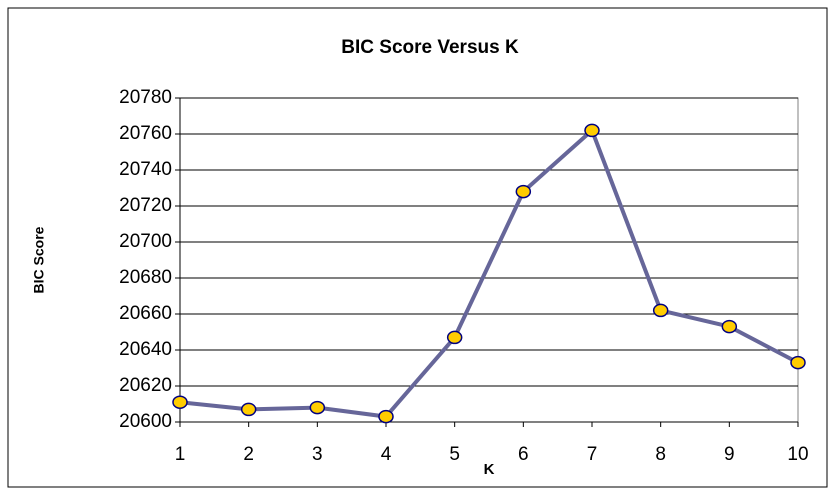  Describe the element at coordinates (523, 454) in the screenshot. I see `x-tick-label: 6` at that location.